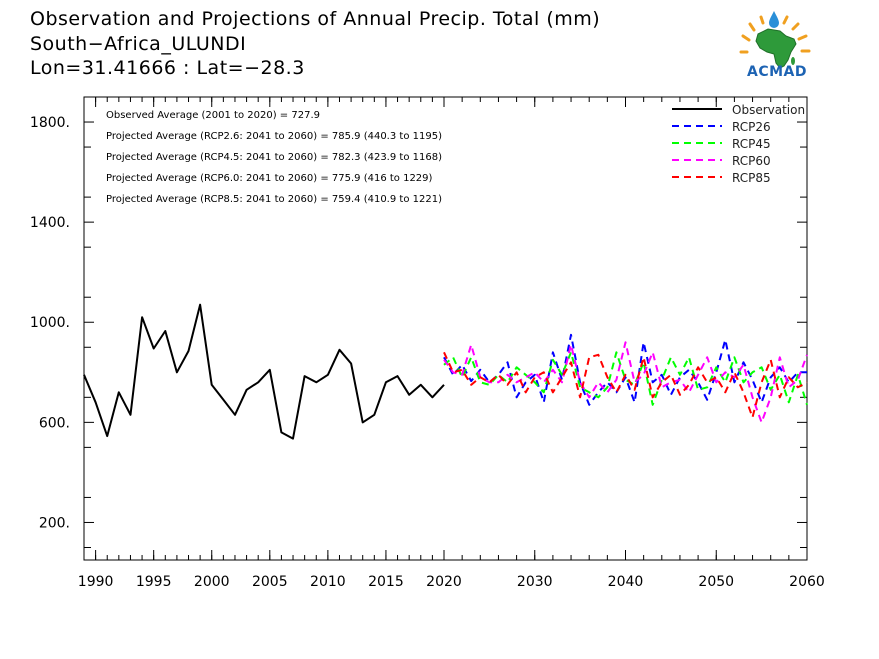 The height and width of the screenshot is (659, 879). Describe the element at coordinates (213, 115) in the screenshot. I see `annotation-line: Observed Average (2001 to 2020) = 727.9` at that location.